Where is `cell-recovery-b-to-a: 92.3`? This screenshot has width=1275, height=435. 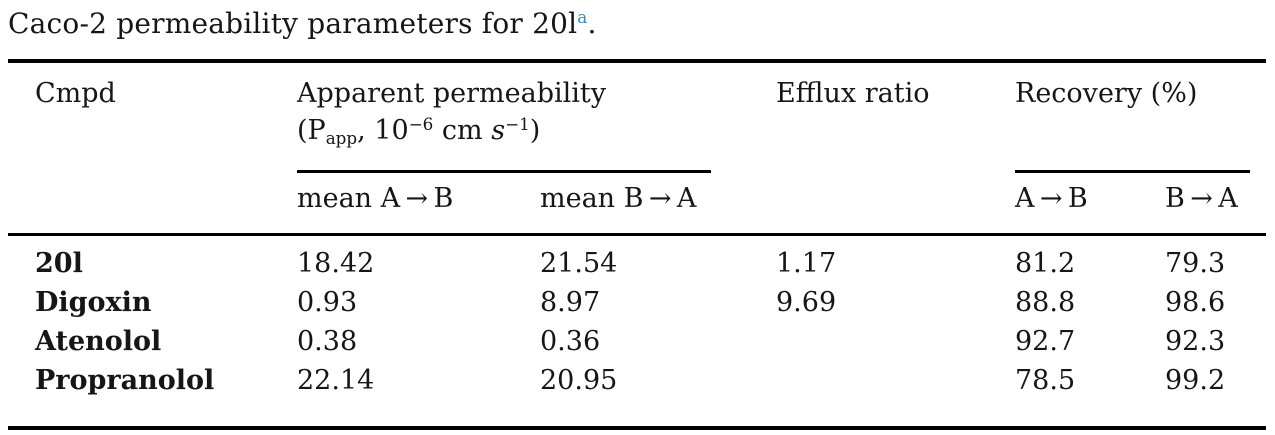
cell-recovery-b-to-a: 92.3 is located at coordinates (1195, 341).